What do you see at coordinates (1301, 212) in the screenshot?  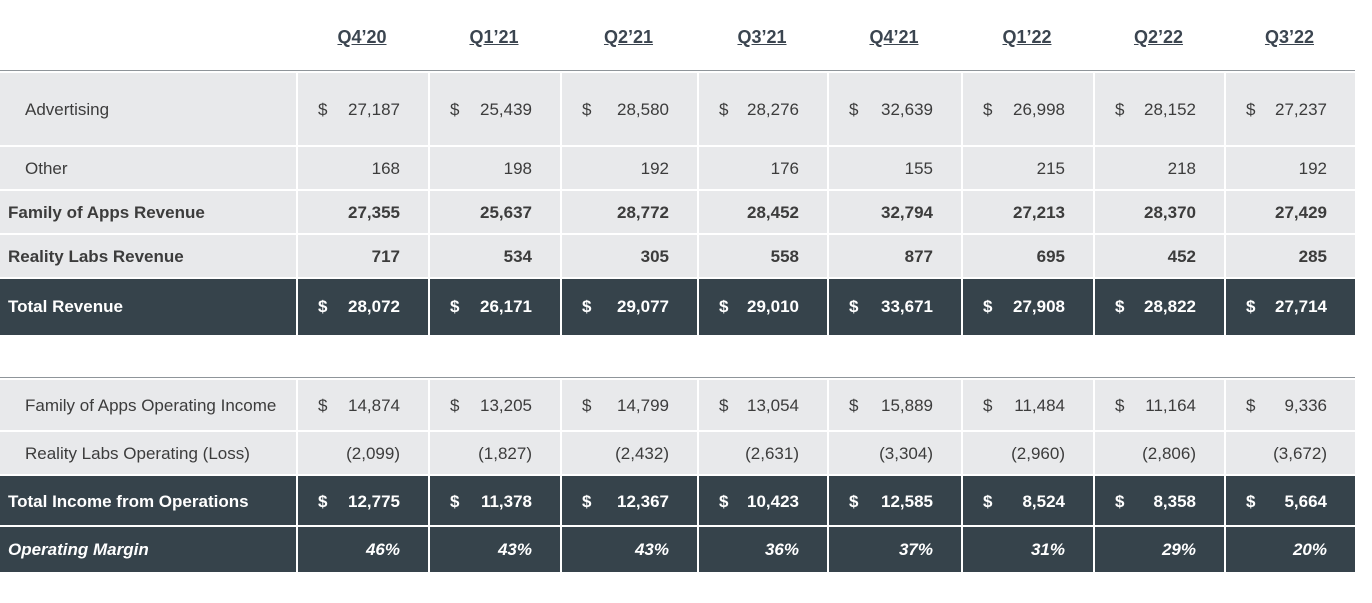 I see `cell-value: 27,429` at bounding box center [1301, 212].